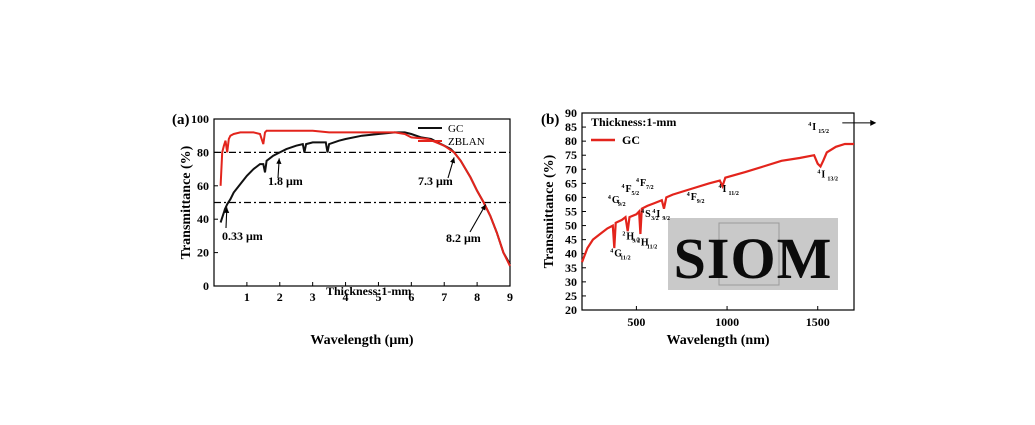 Image resolution: width=1035 pixels, height=425 pixels. Describe the element at coordinates (285, 181) in the screenshot. I see `annotation-label: 1.8 μm` at that location.